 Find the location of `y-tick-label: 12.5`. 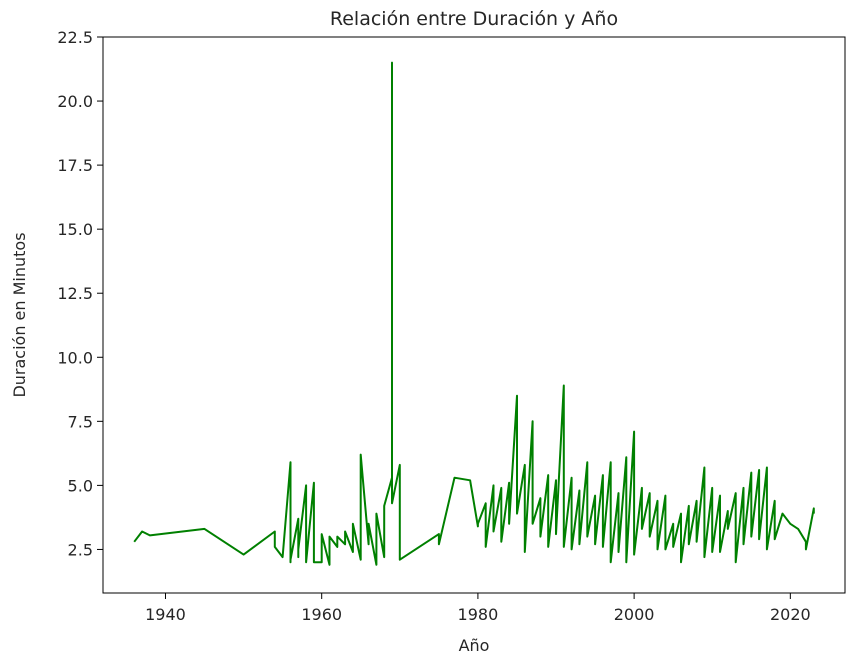

y-tick-label: 12.5 is located at coordinates (75, 293).